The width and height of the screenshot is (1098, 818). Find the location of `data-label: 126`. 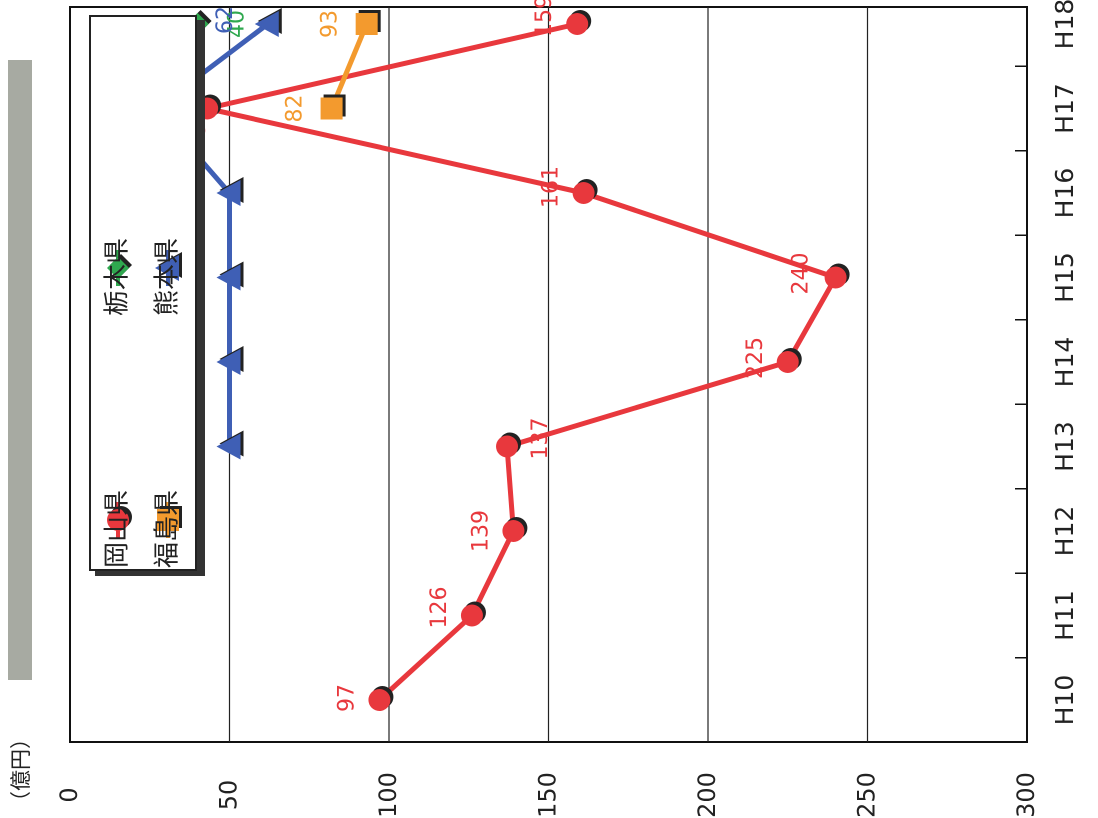

data-label: 126 is located at coordinates (439, 608).